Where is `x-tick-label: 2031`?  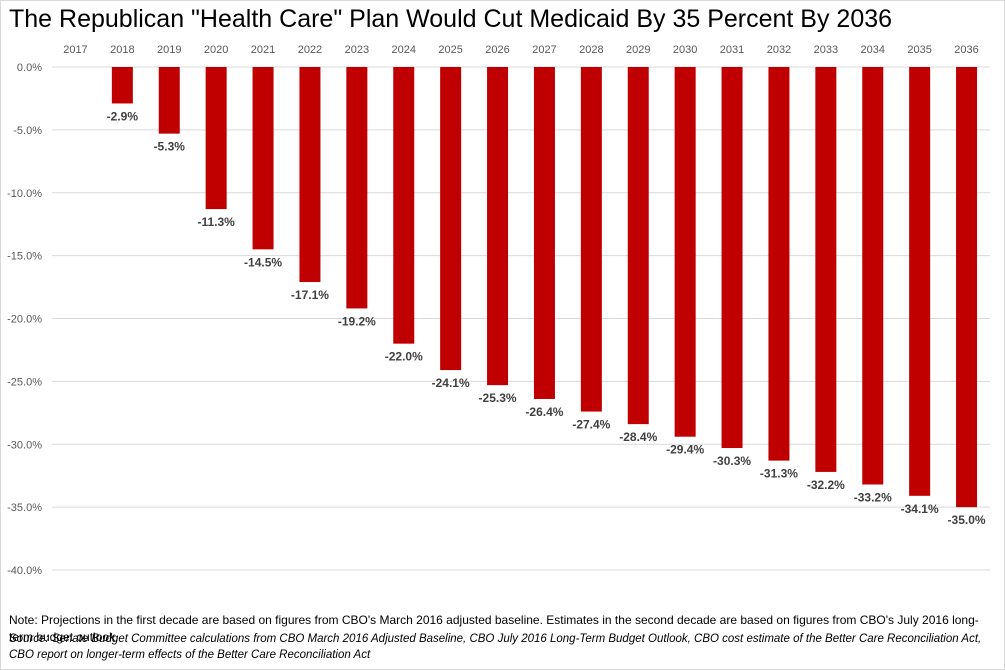
x-tick-label: 2031 is located at coordinates (732, 50).